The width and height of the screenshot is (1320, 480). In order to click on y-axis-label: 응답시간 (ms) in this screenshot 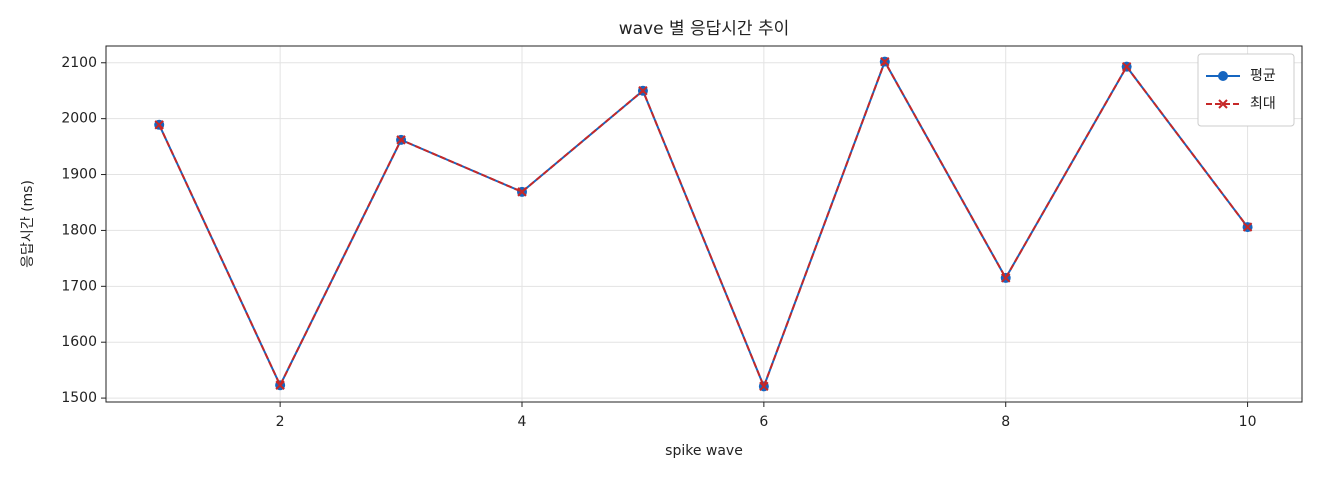, I will do `click(28, 224)`.